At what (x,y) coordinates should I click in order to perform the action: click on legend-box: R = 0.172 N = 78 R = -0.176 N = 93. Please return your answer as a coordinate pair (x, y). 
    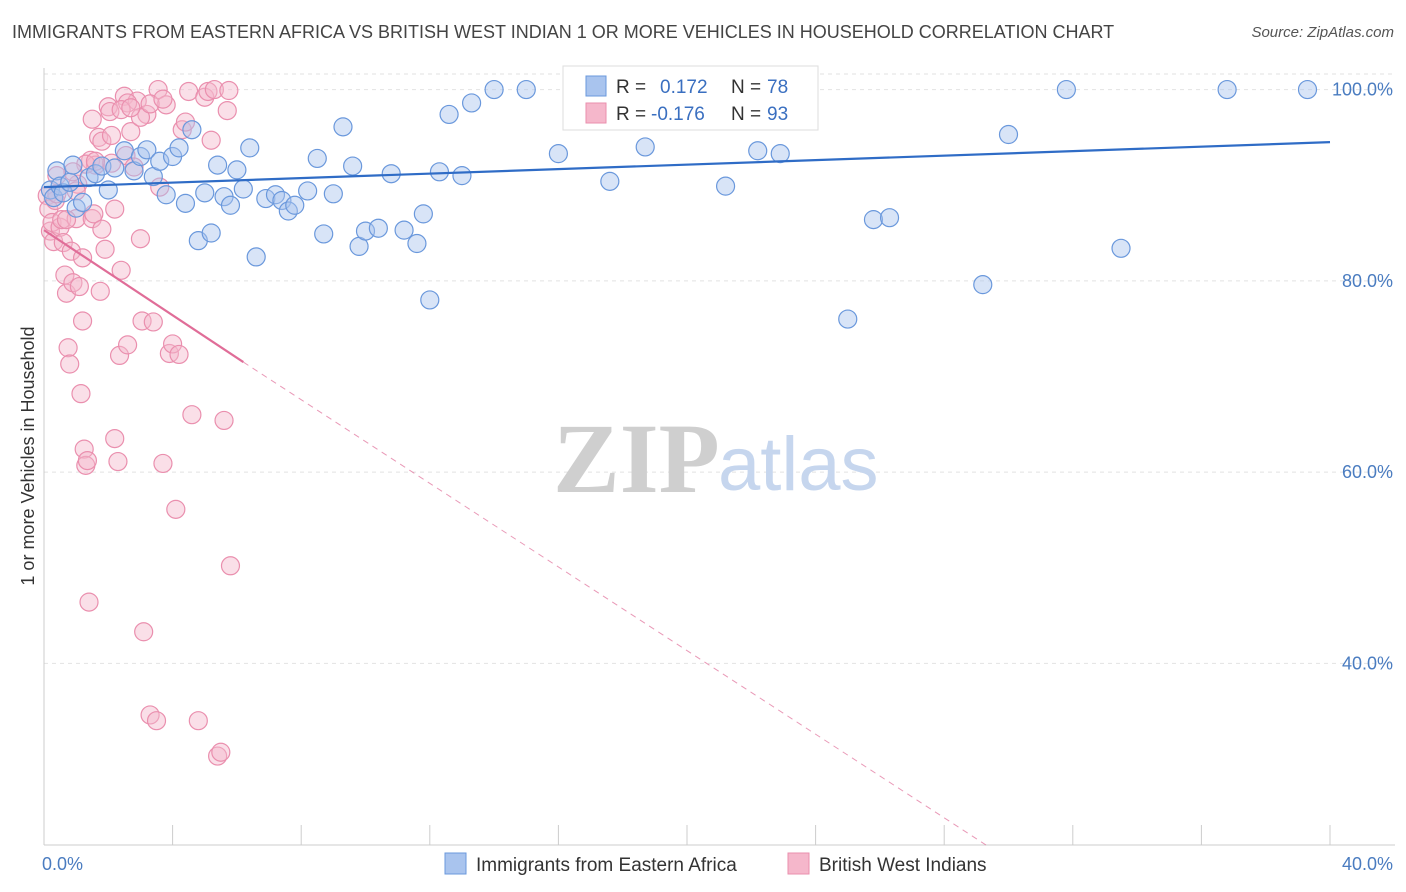
    Looking at the image, I should click on (690, 98).